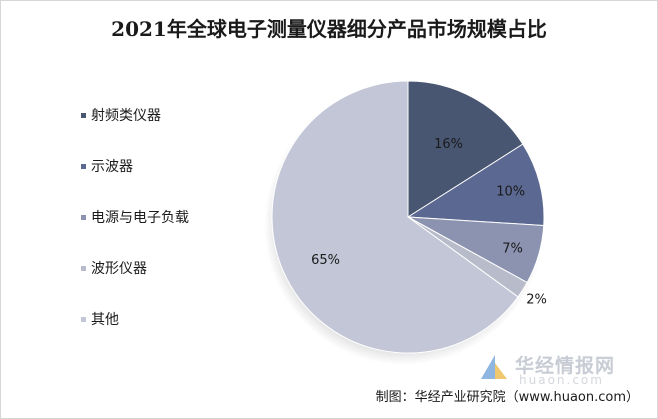 The height and width of the screenshot is (419, 658). Describe the element at coordinates (510, 192) in the screenshot. I see `data-label-2: 10%` at that location.